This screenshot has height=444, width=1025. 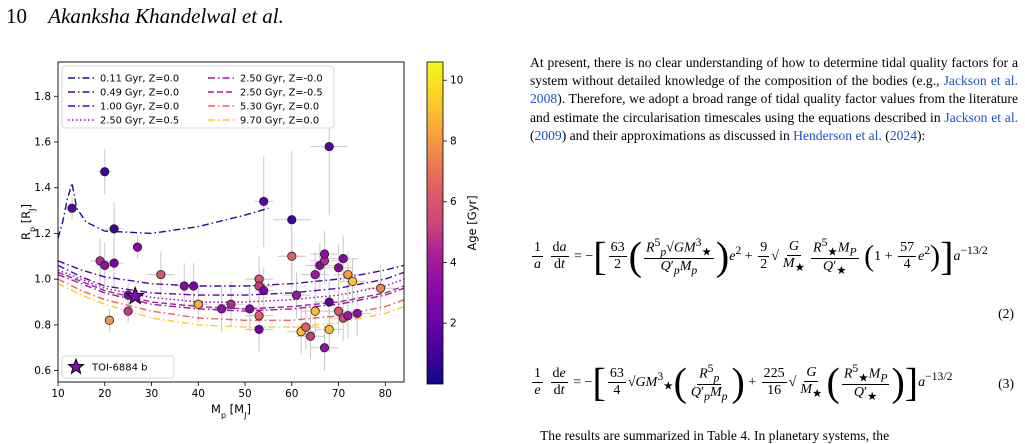 What do you see at coordinates (456, 81) in the screenshot?
I see `colorbar-tick-label-4: 10` at bounding box center [456, 81].